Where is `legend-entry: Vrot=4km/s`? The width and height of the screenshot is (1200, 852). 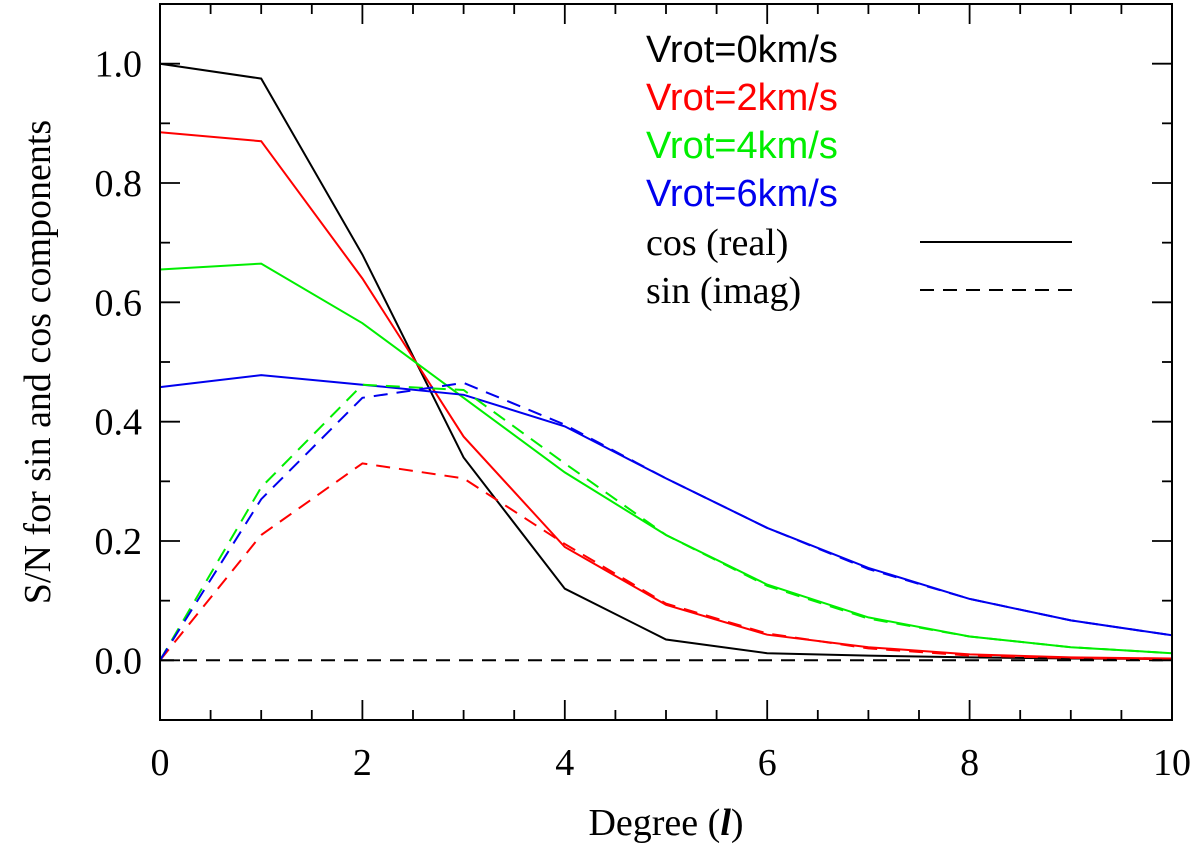
legend-entry: Vrot=4km/s is located at coordinates (742, 146).